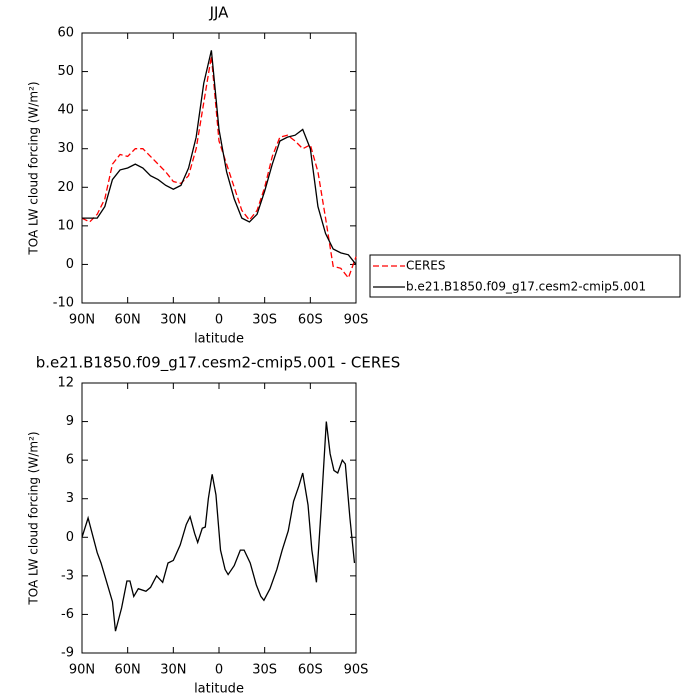 This screenshot has width=700, height=700. What do you see at coordinates (65, 187) in the screenshot?
I see `y-tick-label: 20` at bounding box center [65, 187].